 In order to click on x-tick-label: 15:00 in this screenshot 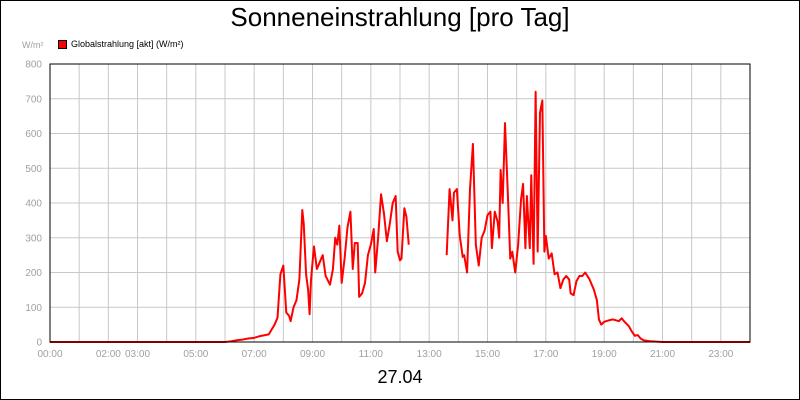, I will do `click(487, 354)`.